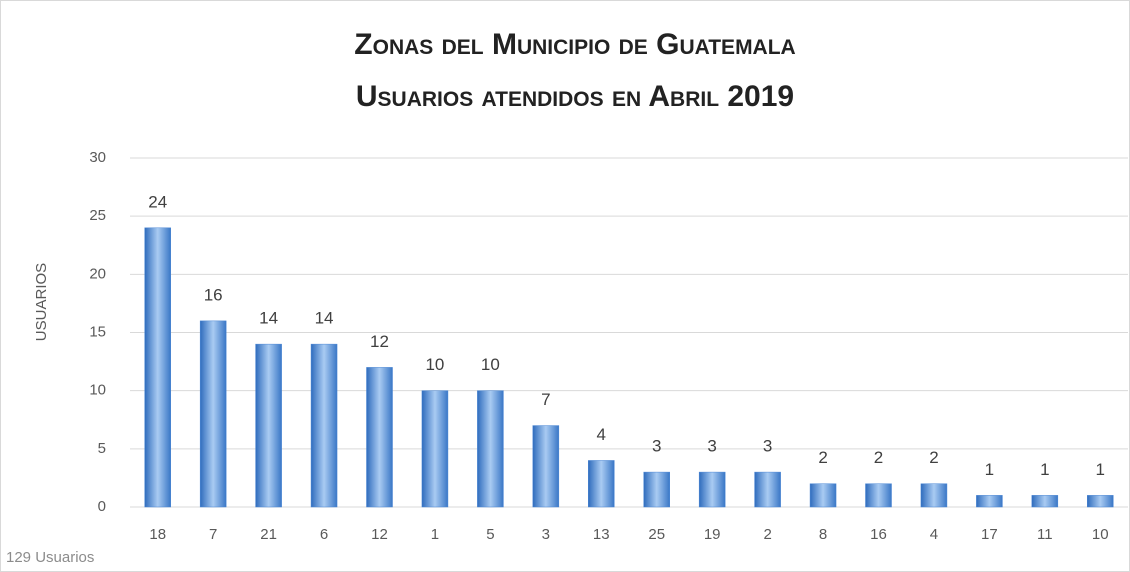  I want to click on x-tick-label: 4, so click(934, 534).